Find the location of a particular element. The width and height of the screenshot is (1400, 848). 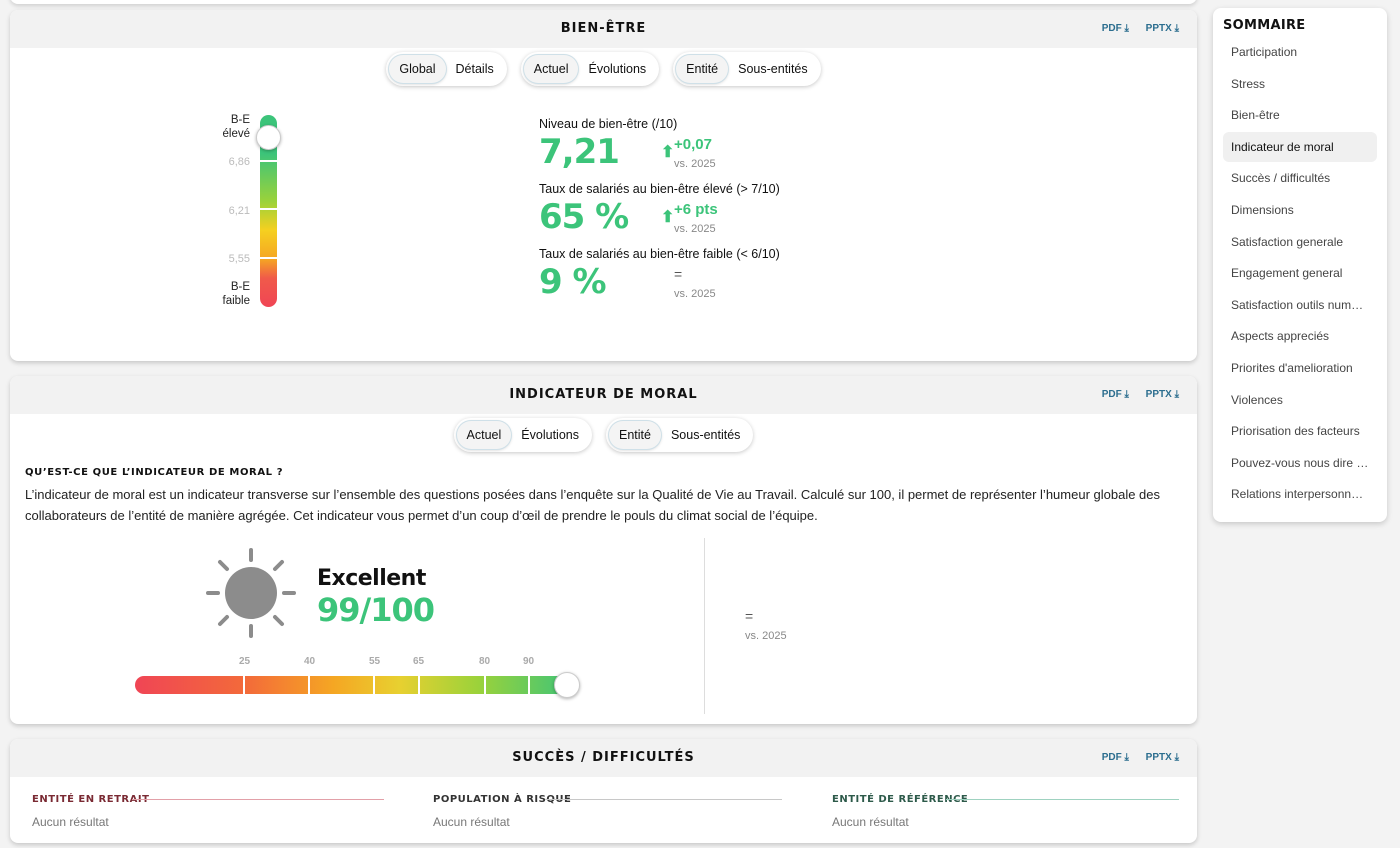

moral-question: QU’EST-CE QUE L’INDICATEUR DE MORAL ? is located at coordinates (154, 472).